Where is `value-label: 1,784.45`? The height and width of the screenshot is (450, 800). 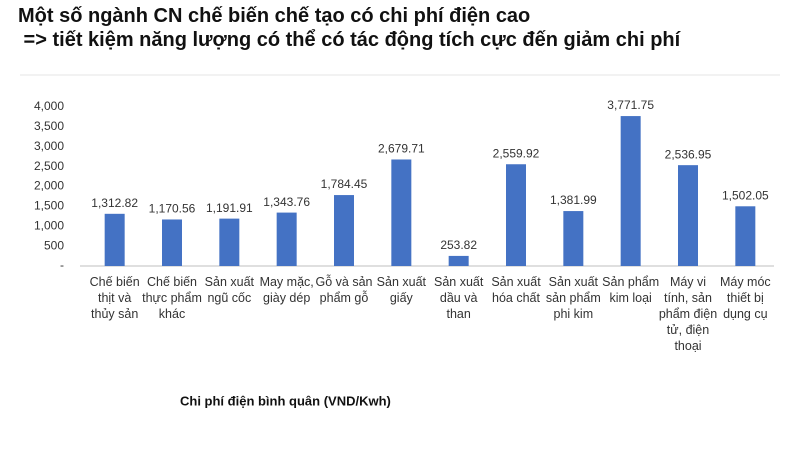 value-label: 1,784.45 is located at coordinates (344, 184).